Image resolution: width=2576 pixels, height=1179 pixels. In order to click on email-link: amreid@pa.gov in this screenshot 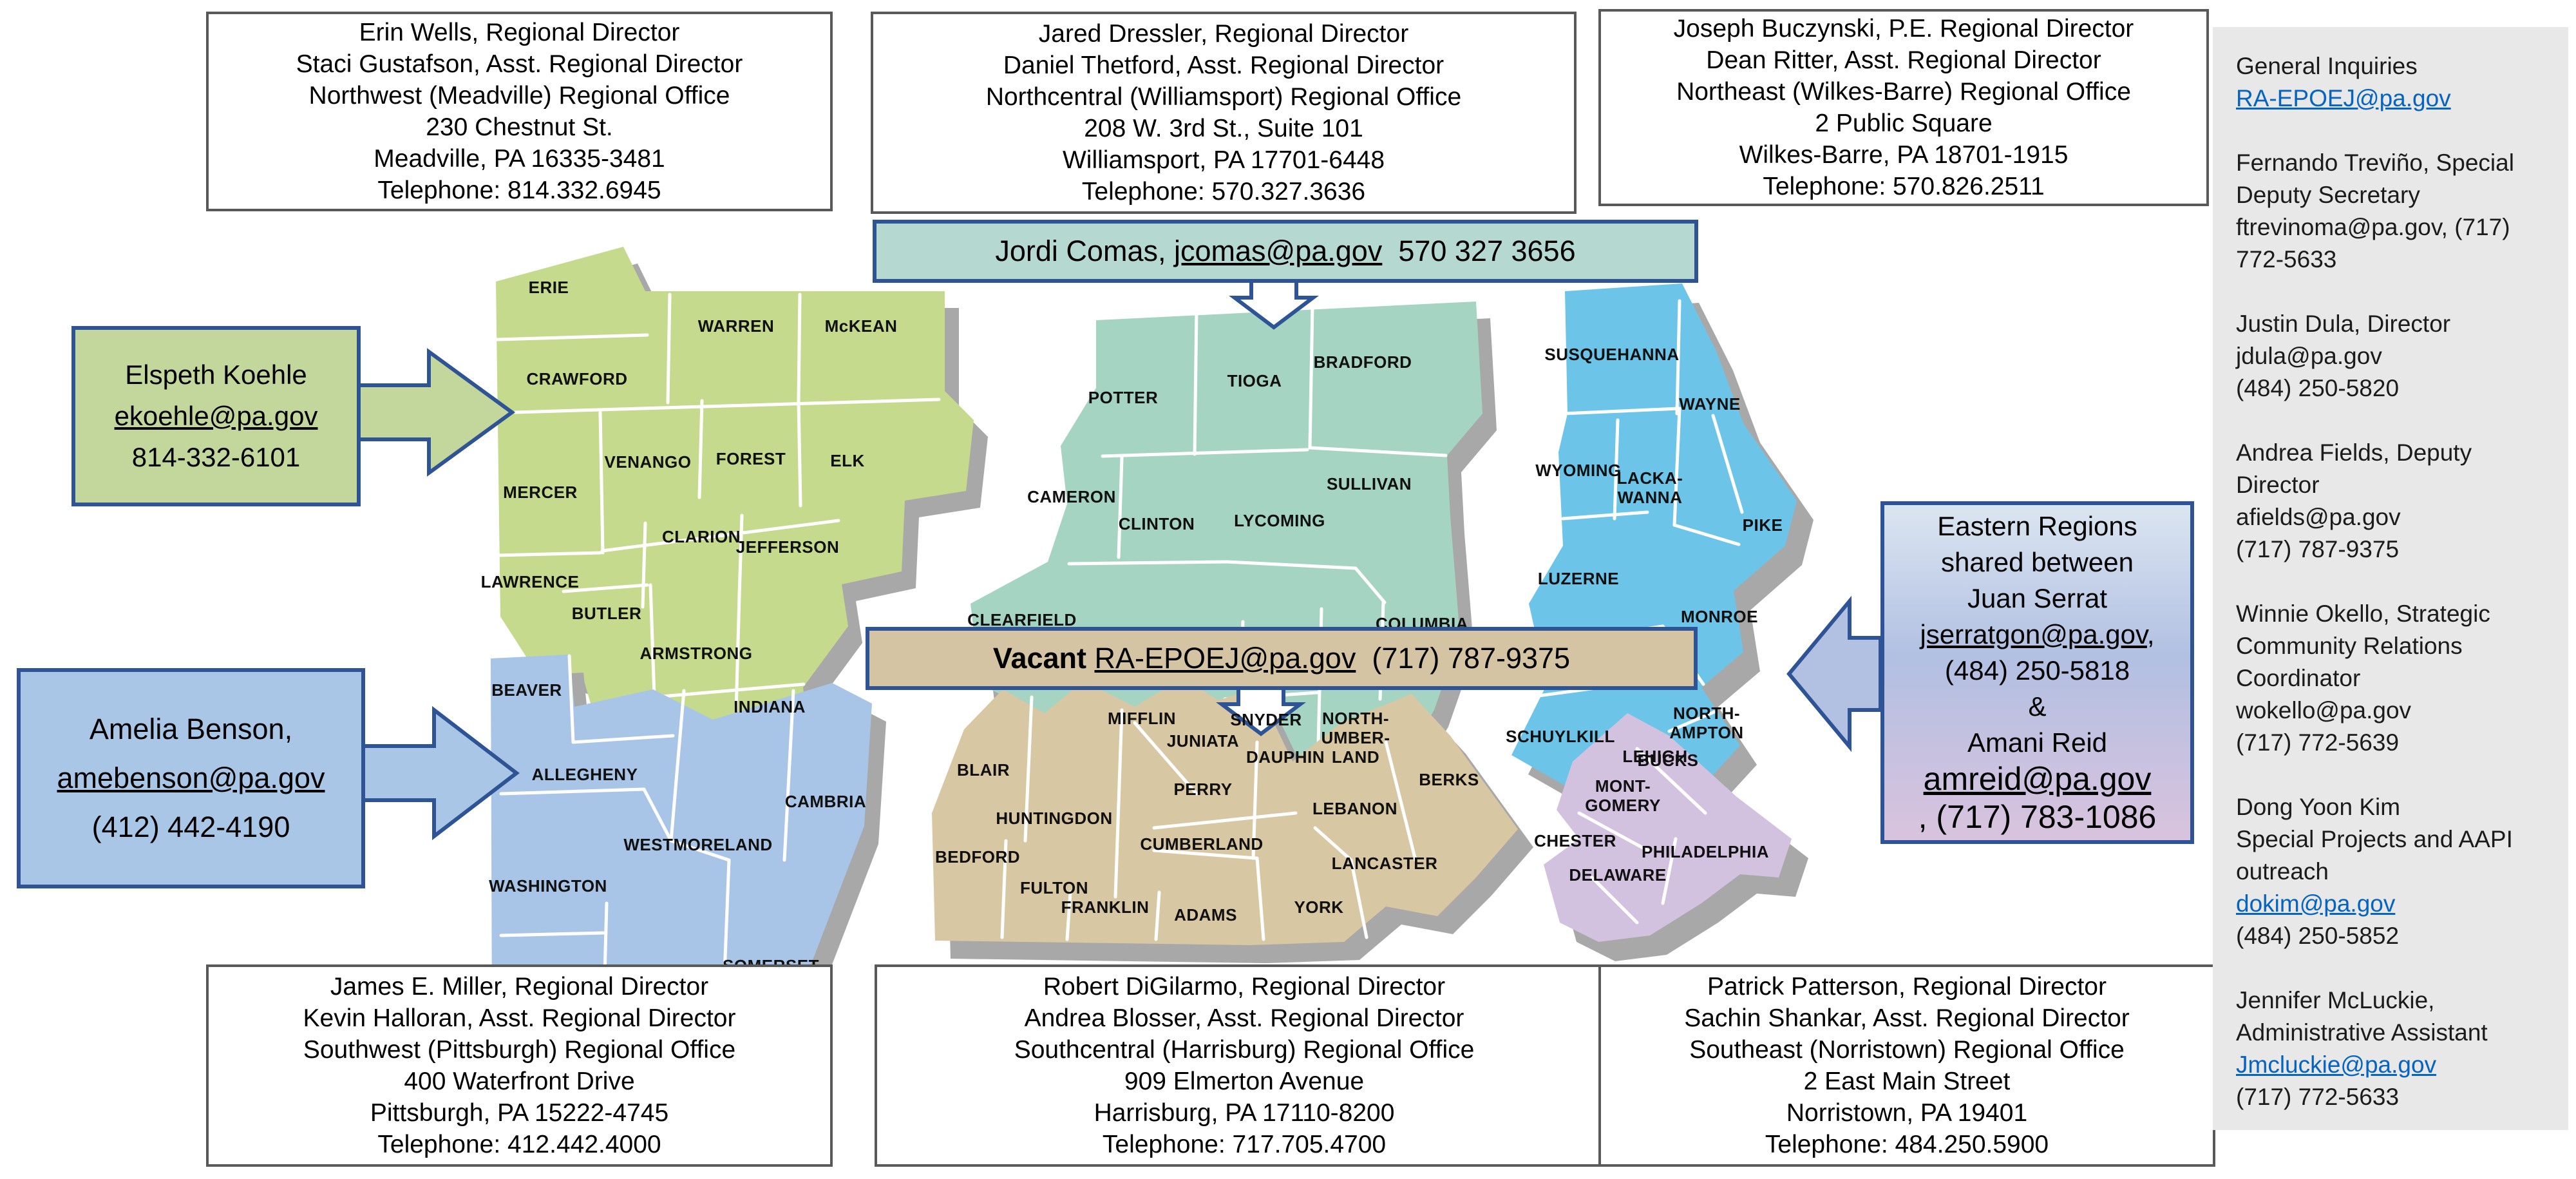, I will do `click(2037, 779)`.